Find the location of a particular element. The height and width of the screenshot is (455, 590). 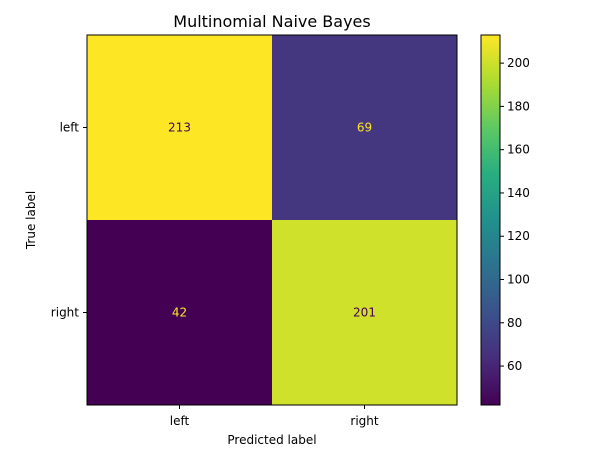

colorbar-ticks: 60 80 100 120 140 160 180 200 is located at coordinates (515, 214).